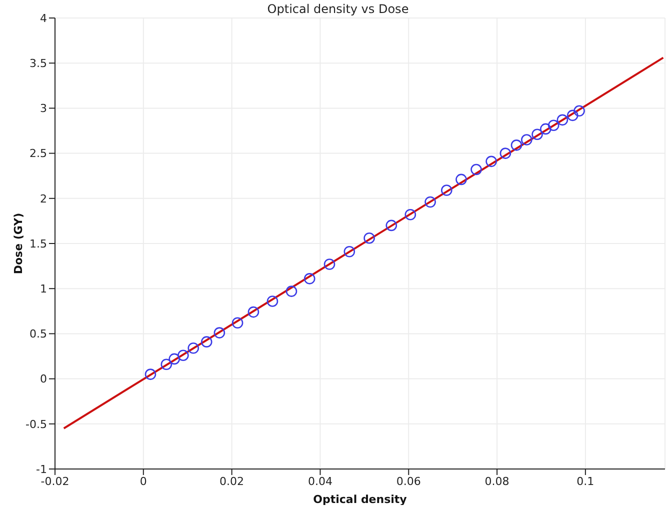 Image resolution: width=668 pixels, height=513 pixels. Describe the element at coordinates (55, 481) in the screenshot. I see `x-tick-label: -0.02` at that location.